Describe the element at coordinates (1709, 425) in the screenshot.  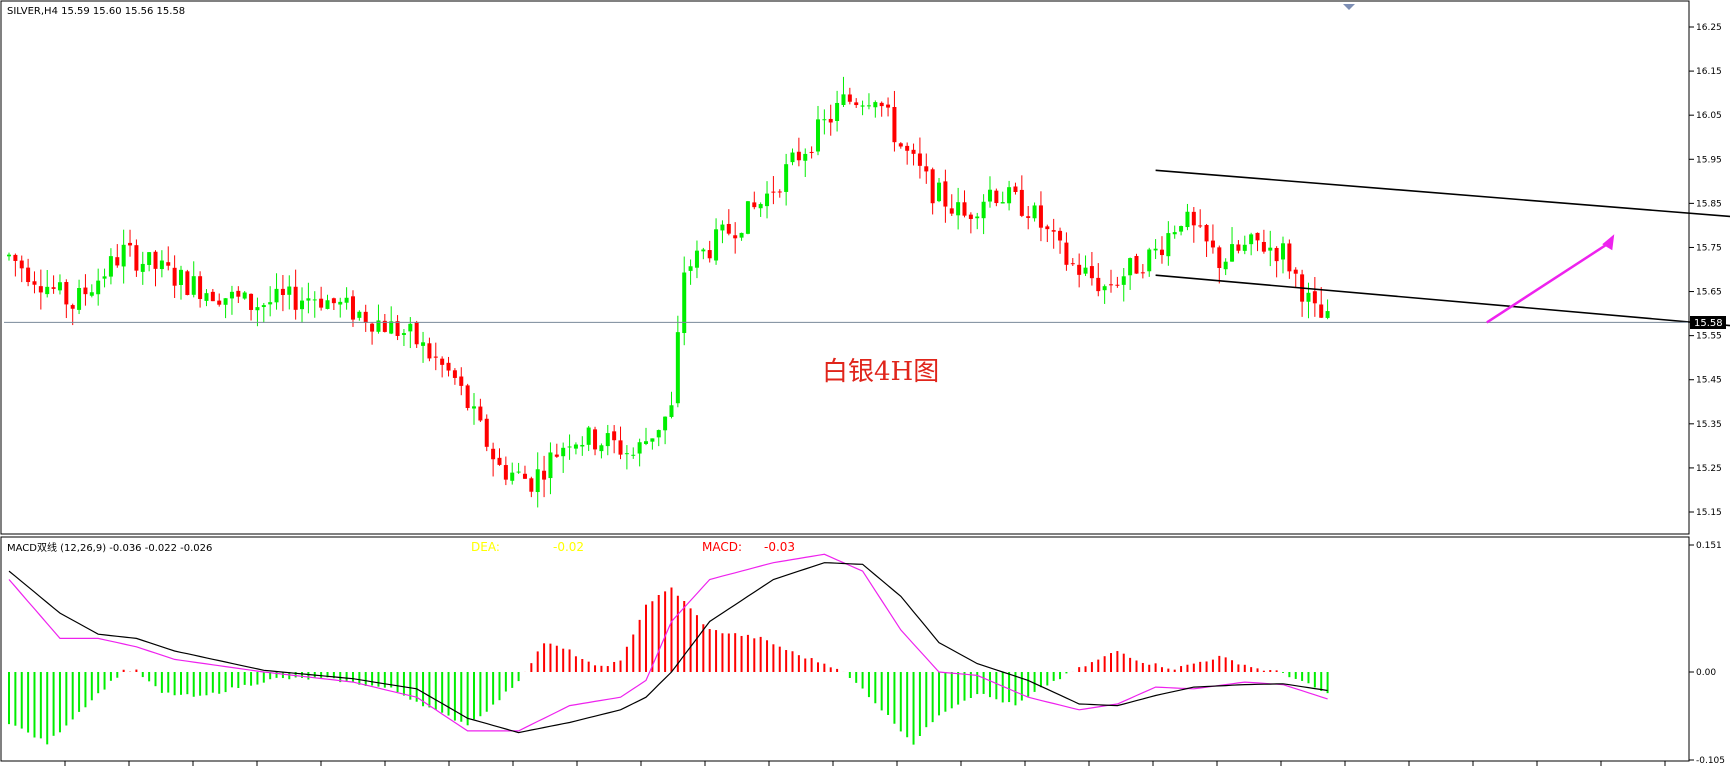
I see `price-tick-label: 15.35` at that location.